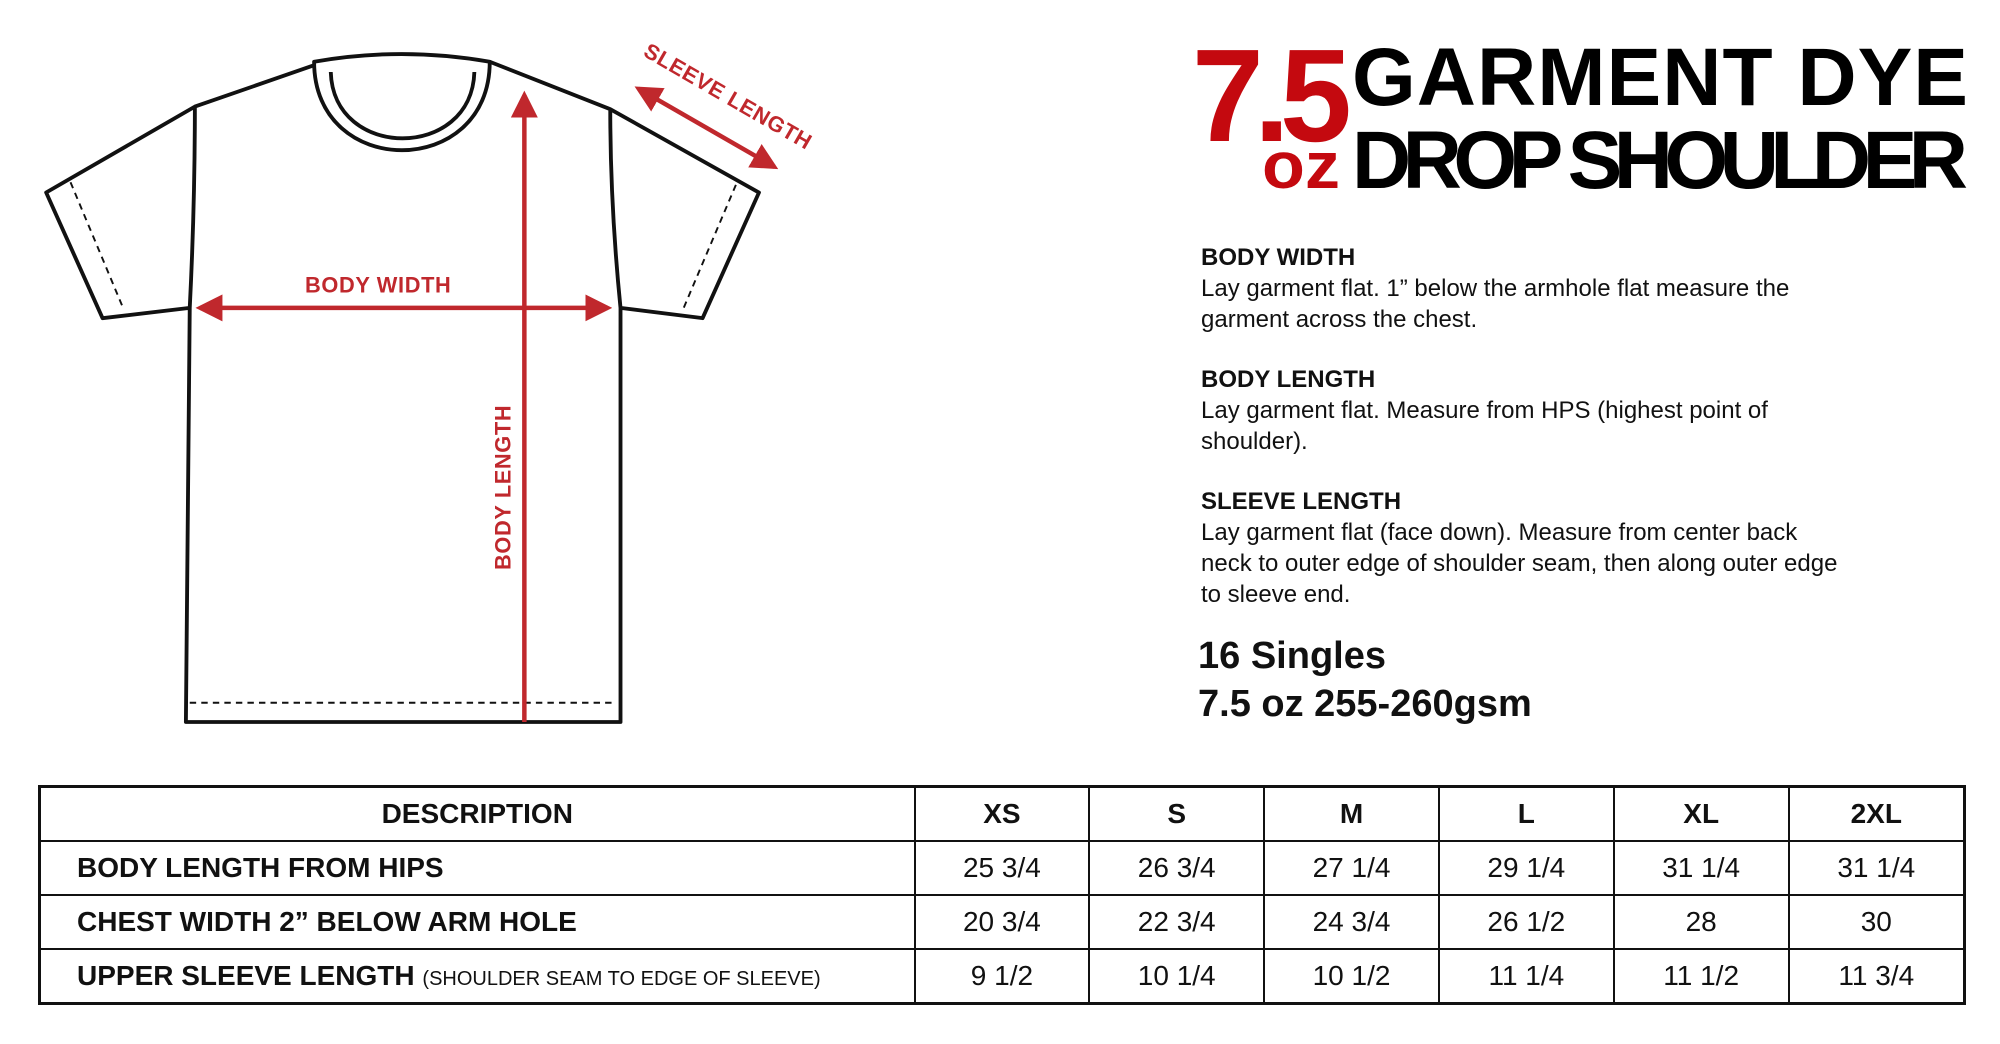 This screenshot has height=1044, width=2000. I want to click on cell: 20 3/4, so click(1002, 922).